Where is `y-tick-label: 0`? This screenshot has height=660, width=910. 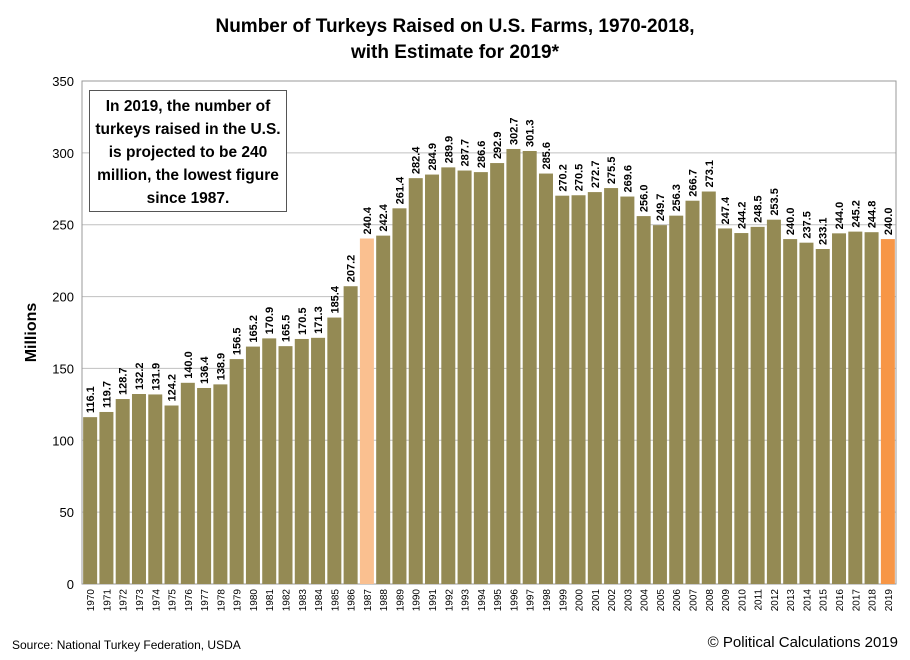 y-tick-label: 0 is located at coordinates (70, 584).